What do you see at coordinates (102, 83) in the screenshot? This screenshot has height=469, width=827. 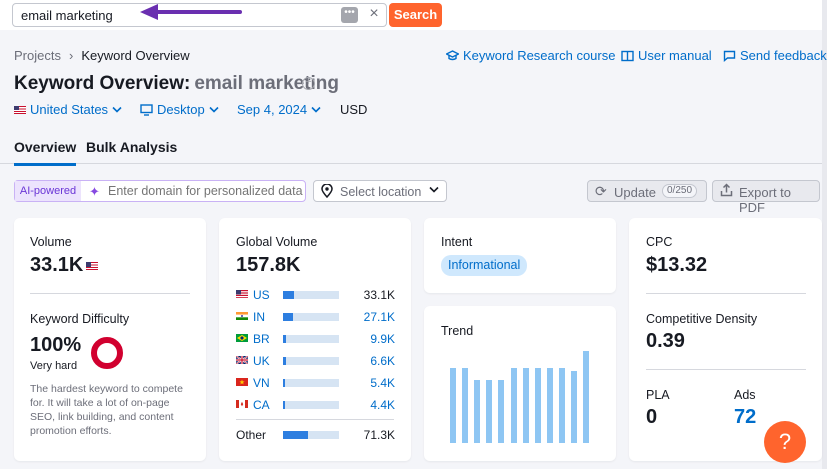 I see `page-title-prefix: Keyword Overview:` at bounding box center [102, 83].